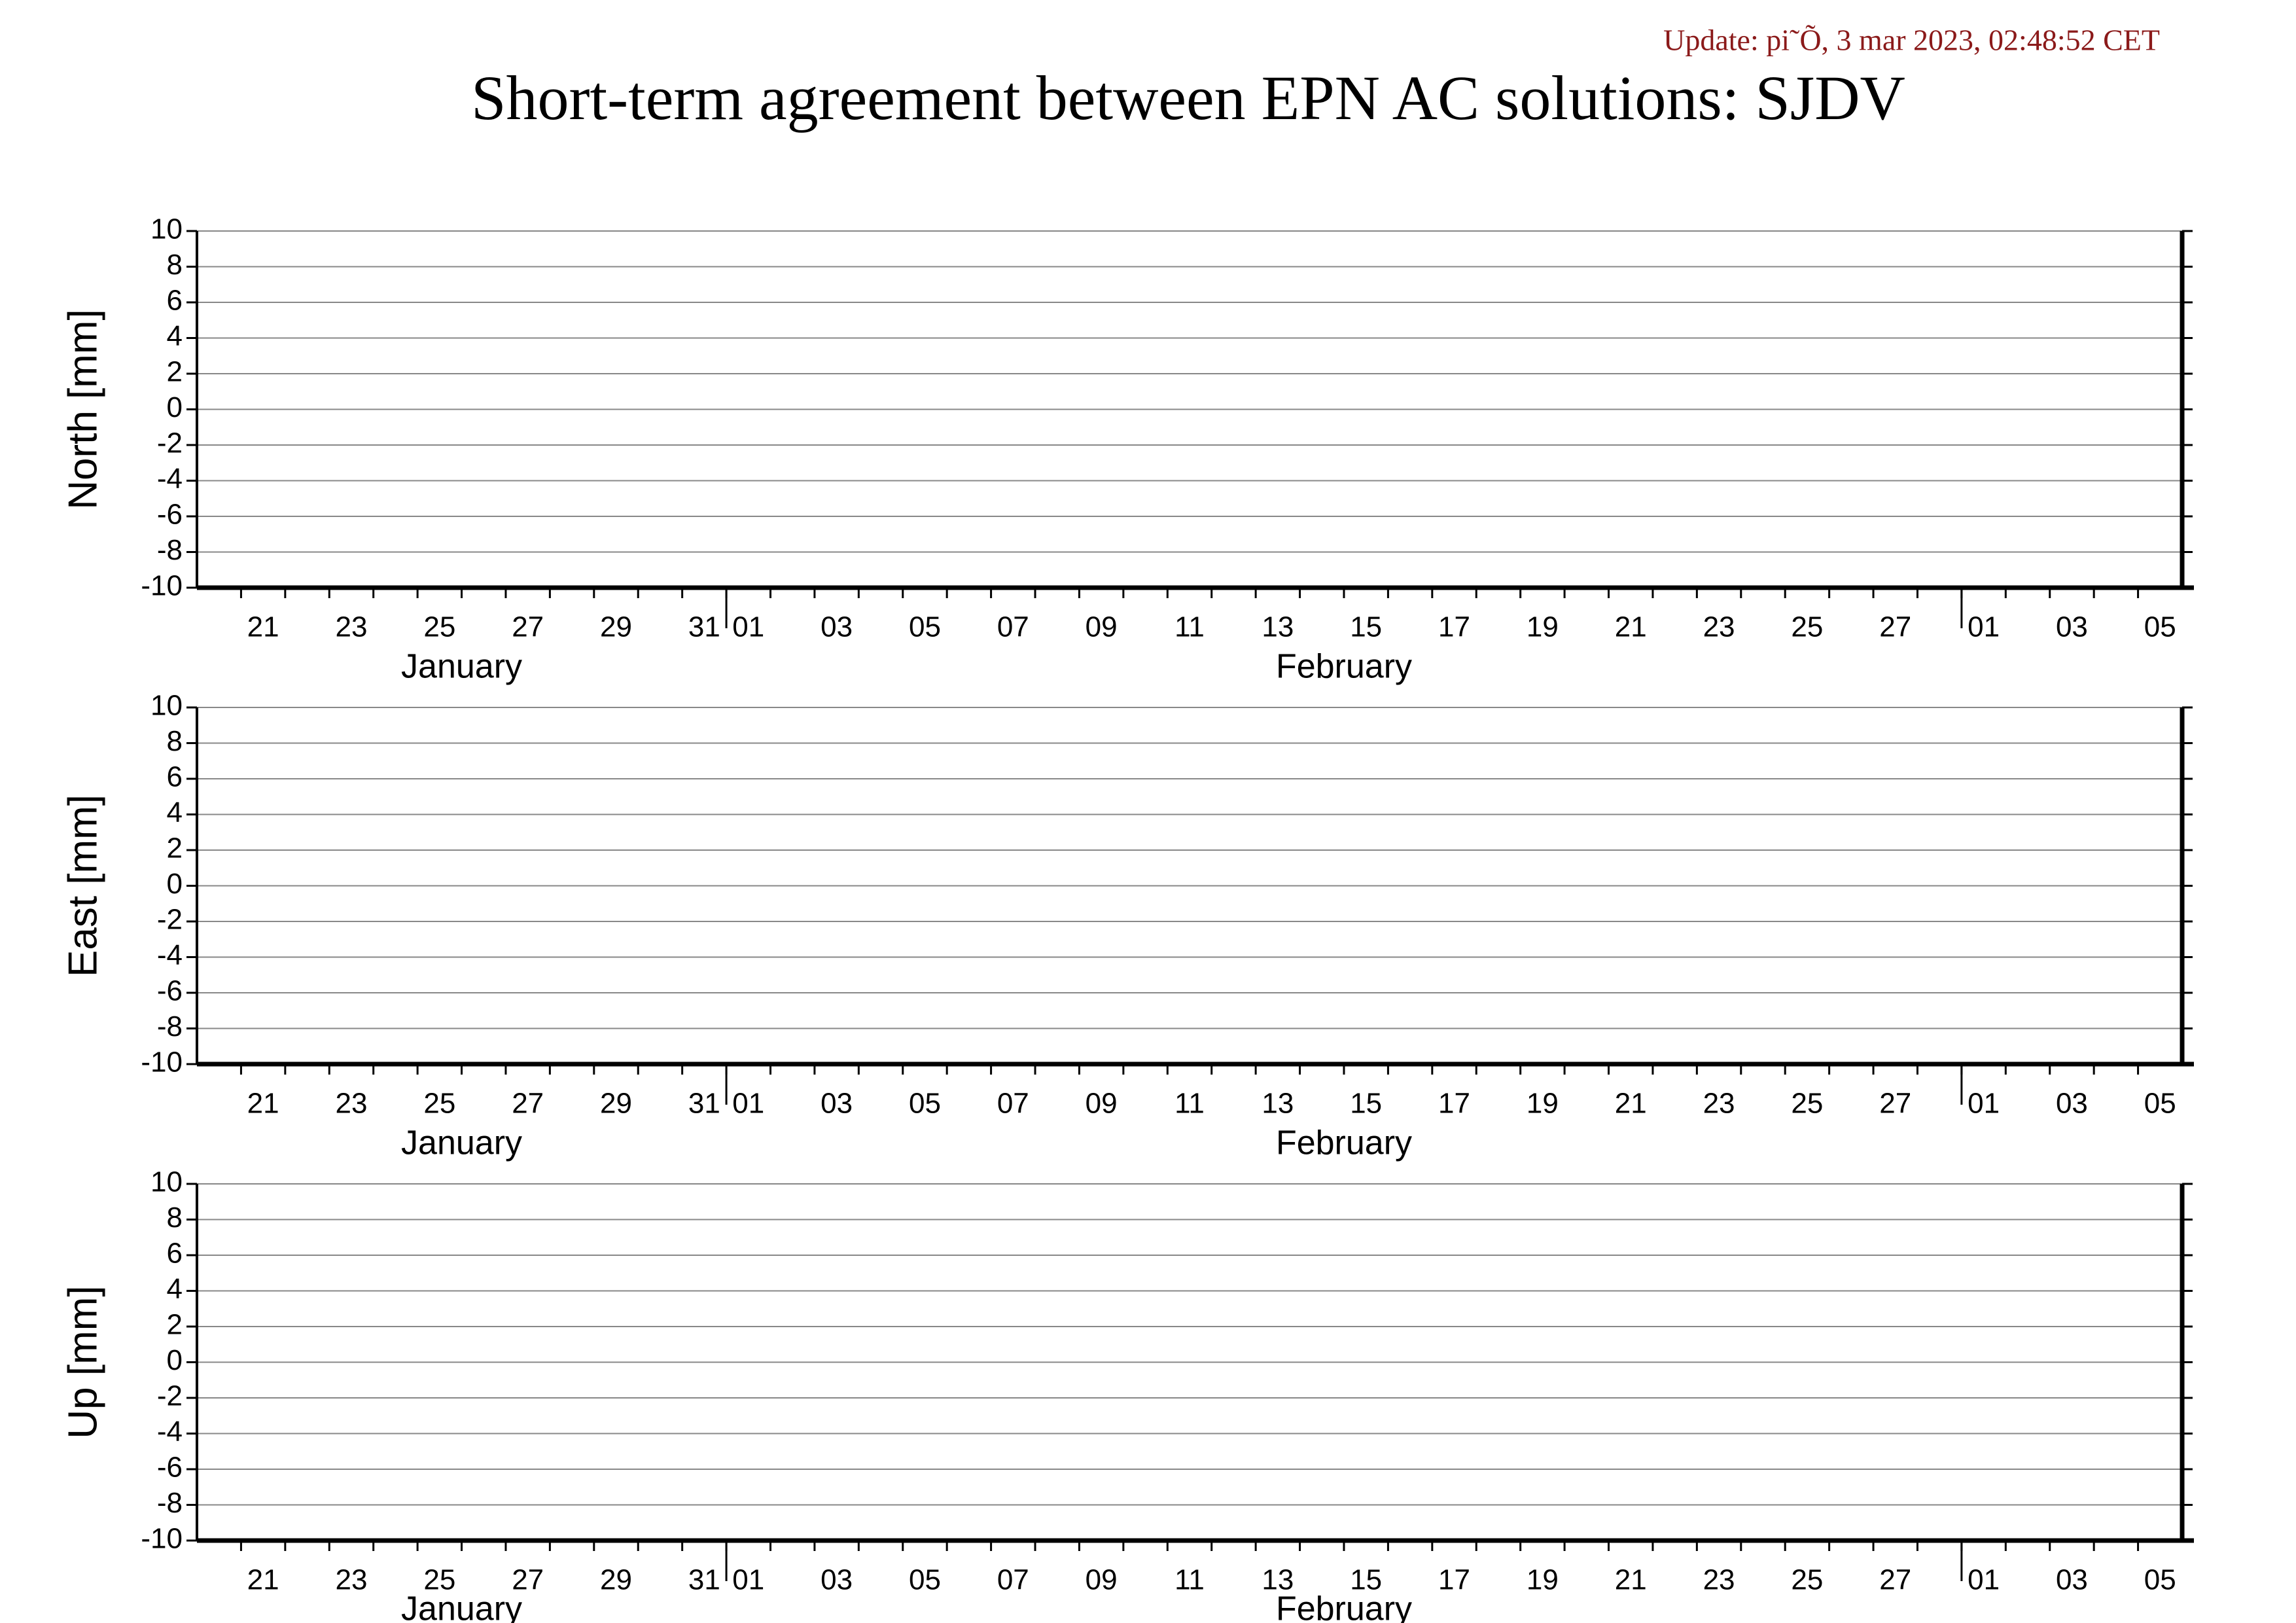 Image resolution: width=2296 pixels, height=1623 pixels. What do you see at coordinates (1911, 41) in the screenshot?
I see `update-text: Update: pi˜Õ, 3 mar 2023, 02:48:52 CET` at bounding box center [1911, 41].